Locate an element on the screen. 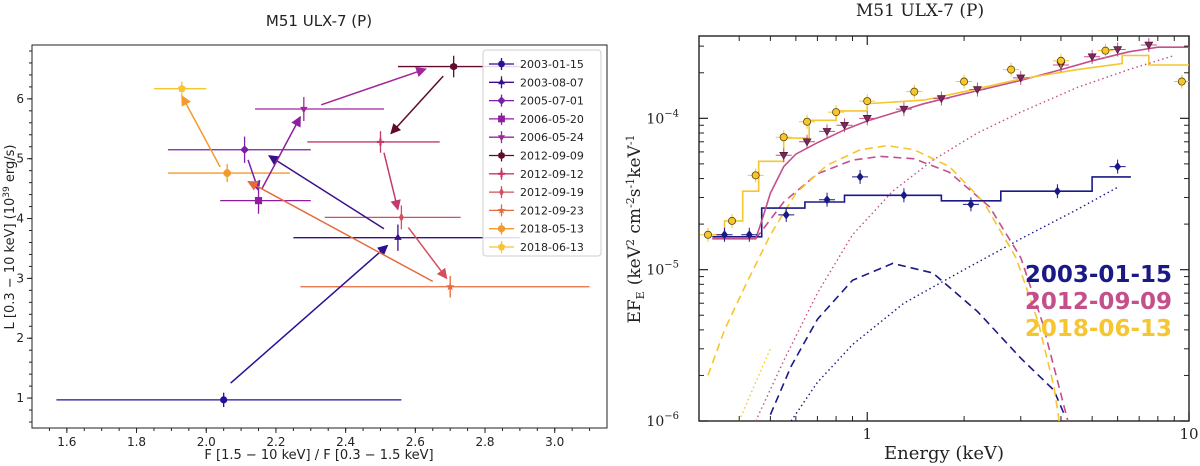  legend-label-2003-01-15: 2003-01-15 is located at coordinates (1098, 275).